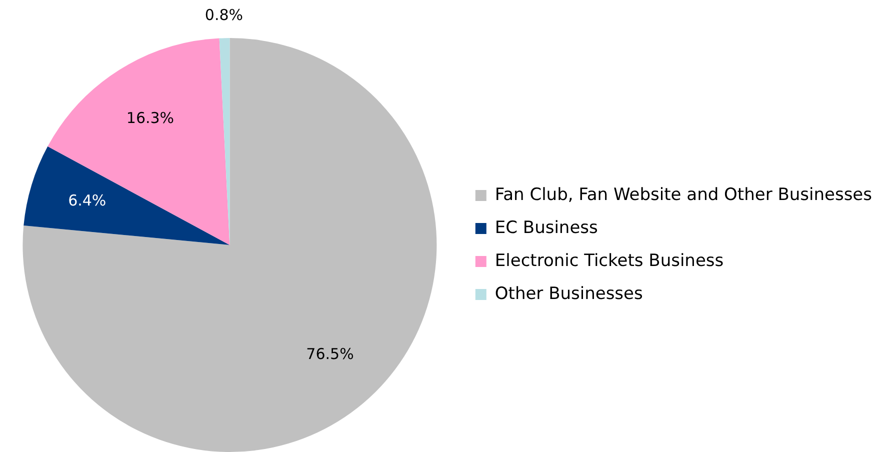 The height and width of the screenshot is (452, 882). What do you see at coordinates (87, 201) in the screenshot?
I see `data-label: 6.4%` at bounding box center [87, 201].